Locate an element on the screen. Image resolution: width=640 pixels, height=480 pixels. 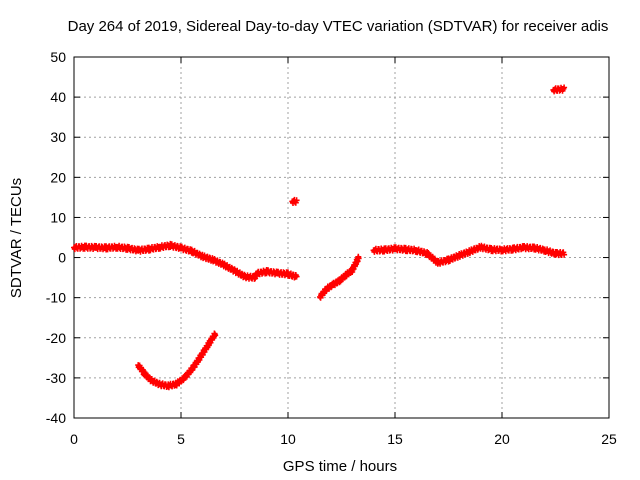
x-tick-label: 25 is located at coordinates (609, 439).